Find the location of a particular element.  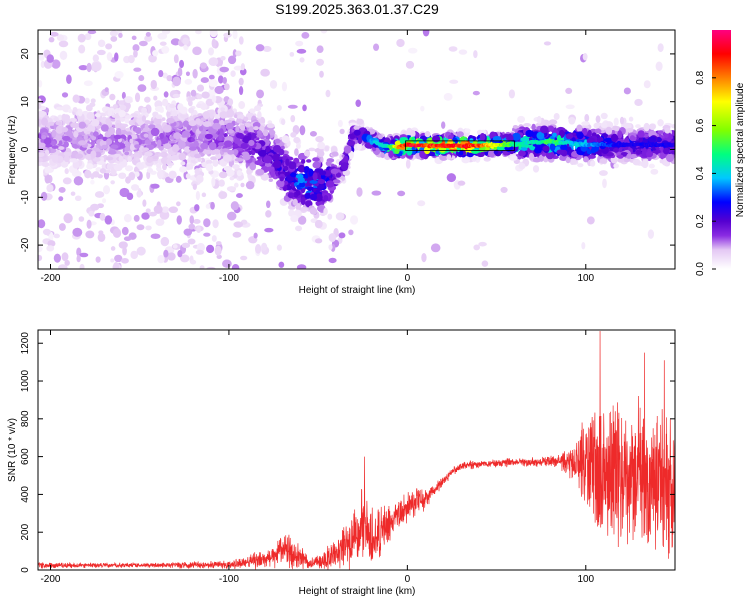

colorbar-tick-label: 0.6 is located at coordinates (700, 125).